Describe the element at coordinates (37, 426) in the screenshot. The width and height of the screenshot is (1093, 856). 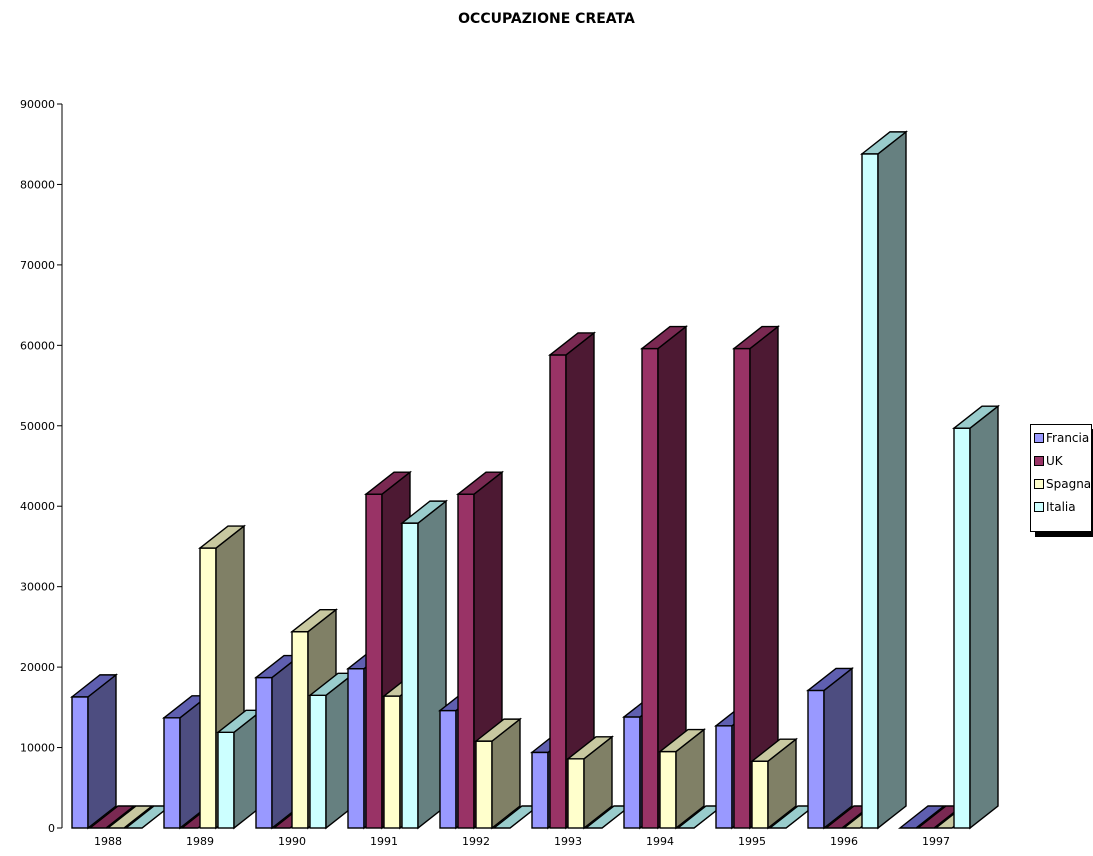
I see `y-tick-label: 50000` at that location.